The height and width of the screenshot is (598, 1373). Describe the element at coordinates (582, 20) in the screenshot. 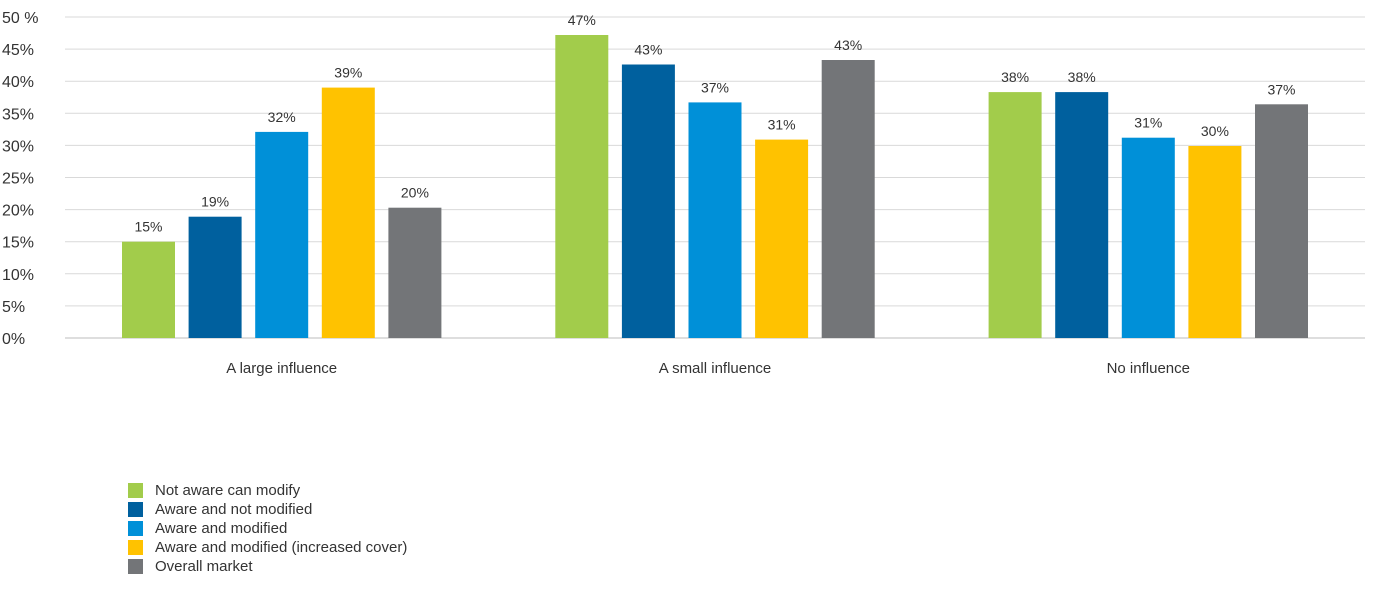

I see `data-label: 47%` at that location.